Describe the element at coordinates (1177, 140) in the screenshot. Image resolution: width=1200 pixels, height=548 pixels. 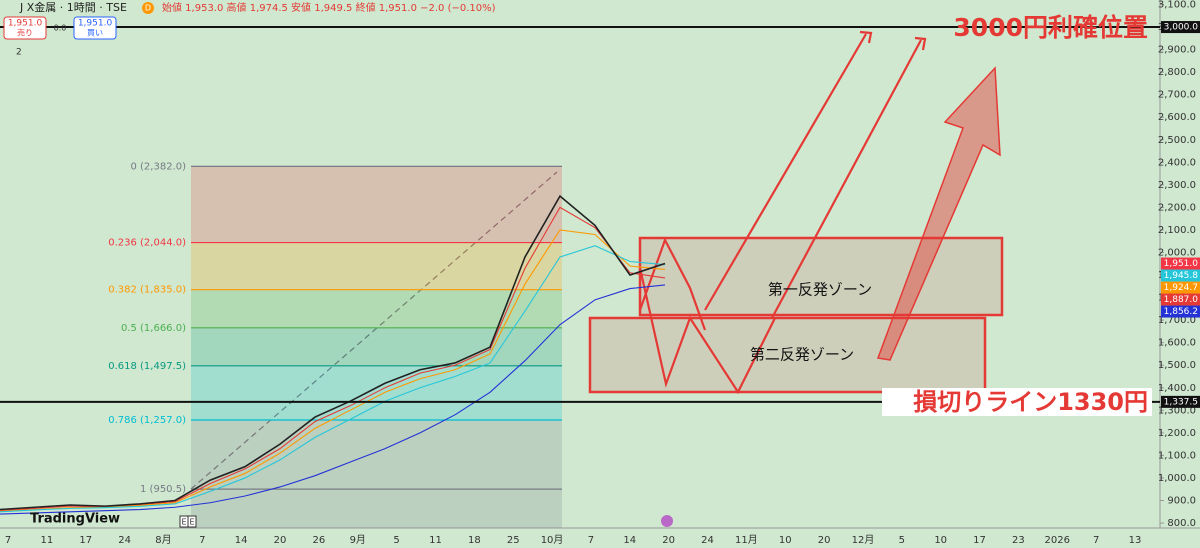
I see `y-tick-label: 2,500.0` at that location.